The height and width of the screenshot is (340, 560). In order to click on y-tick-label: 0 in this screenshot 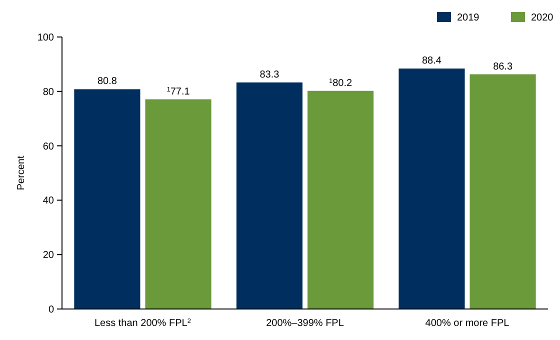, I will do `click(51, 310)`.